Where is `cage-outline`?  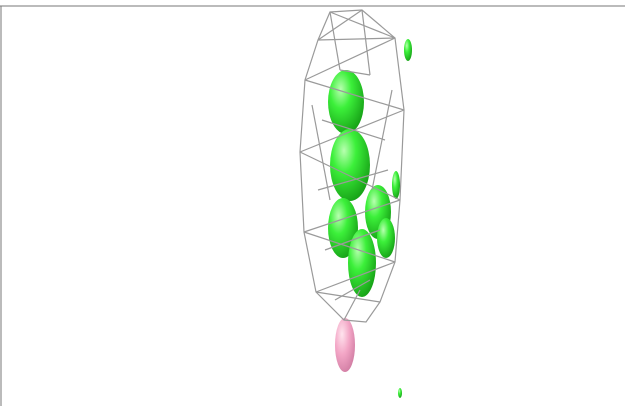
cage-outline is located at coordinates (352, 166).